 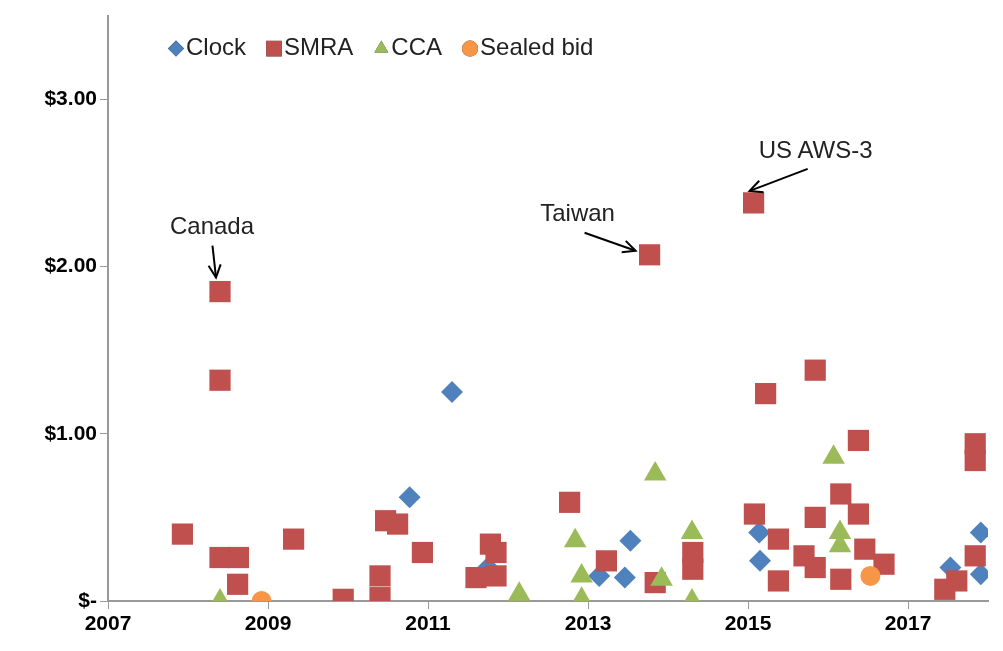 What do you see at coordinates (212, 226) in the screenshot?
I see `annotation: Canada` at bounding box center [212, 226].